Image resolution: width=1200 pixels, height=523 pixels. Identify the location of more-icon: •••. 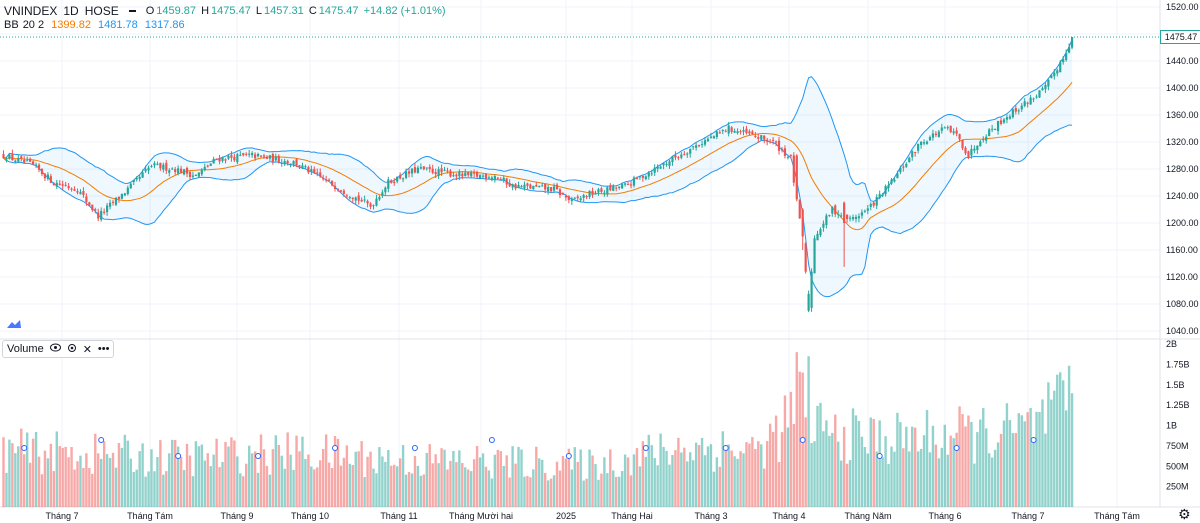
(103, 349).